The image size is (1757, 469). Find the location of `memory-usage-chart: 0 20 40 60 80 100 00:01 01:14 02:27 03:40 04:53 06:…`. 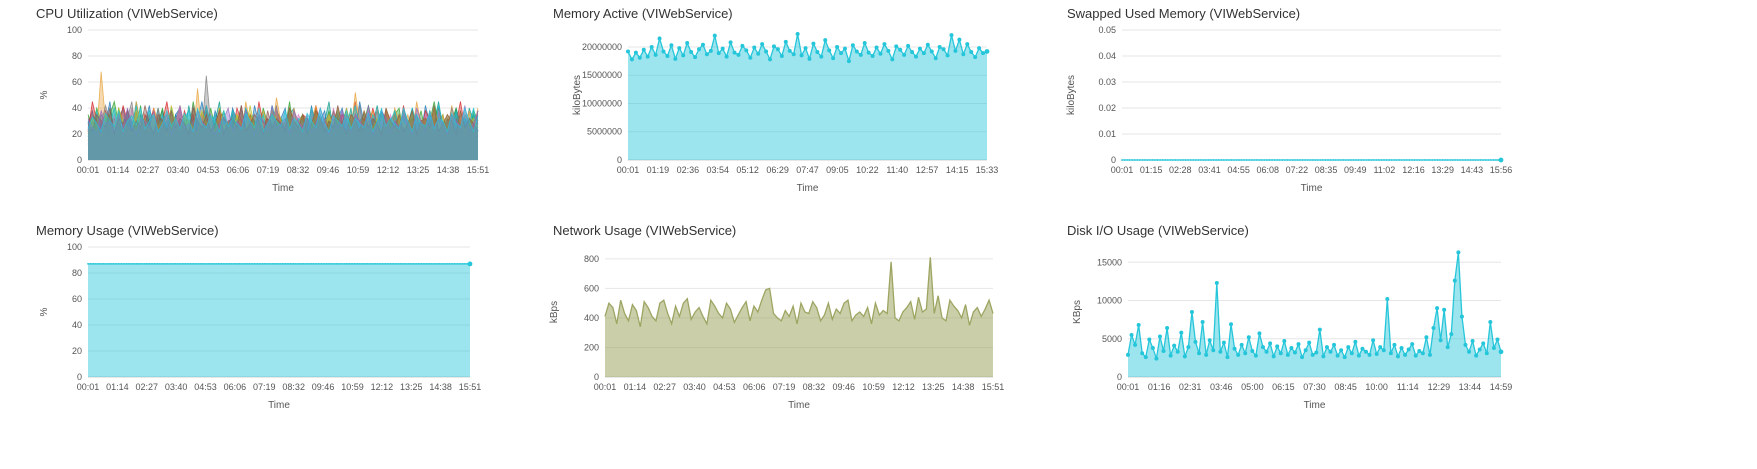

memory-usage-chart: 0 20 40 60 80 100 00:01 01:14 02:27 03:40 04:53 06:… is located at coordinates (316, 323).